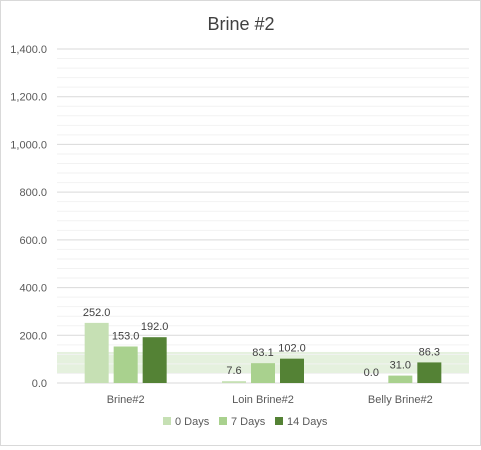  What do you see at coordinates (28, 145) in the screenshot?
I see `y-tick-label: 1,000.0` at bounding box center [28, 145].